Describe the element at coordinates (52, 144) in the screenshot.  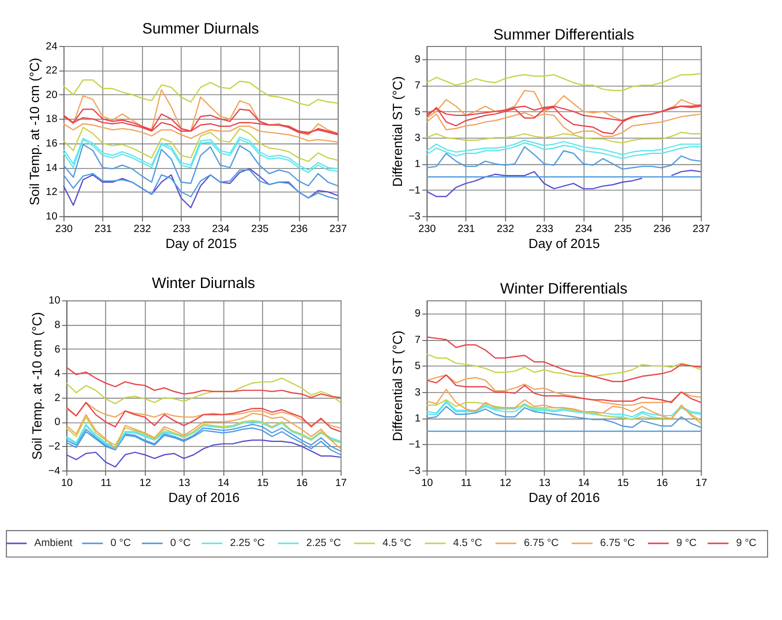
I see `y-tick-label: 16` at that location.